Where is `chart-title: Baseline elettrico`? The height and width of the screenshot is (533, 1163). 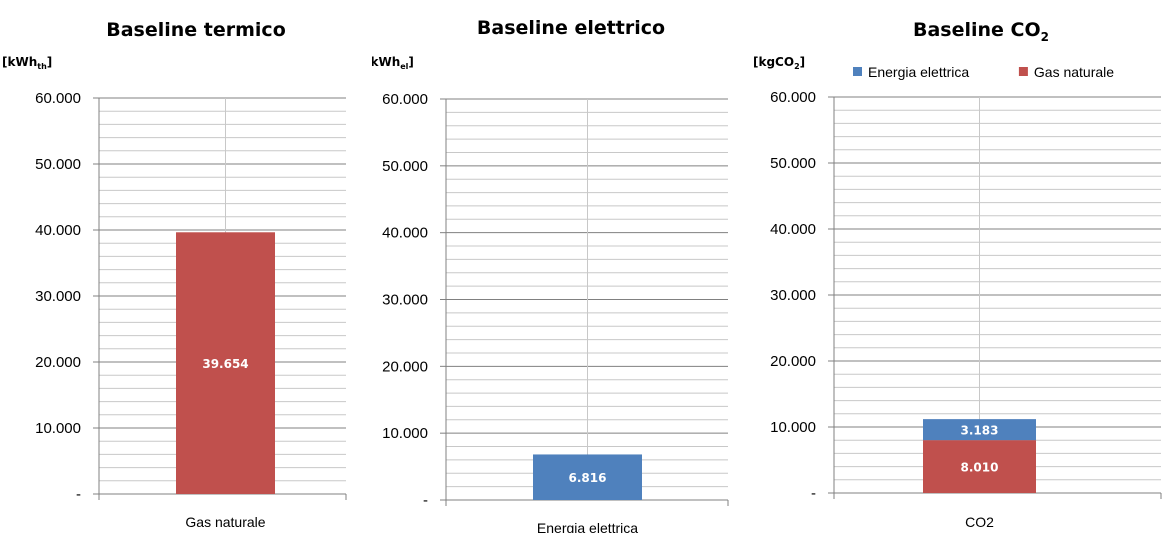 chart-title: Baseline elettrico is located at coordinates (571, 28).